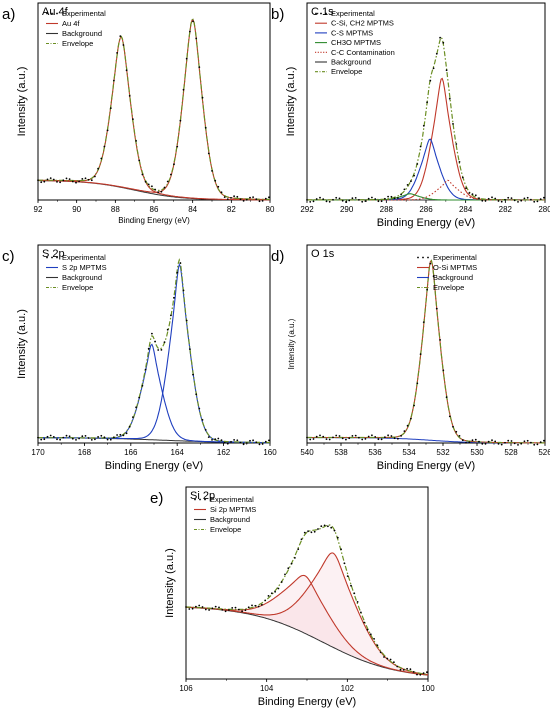 The height and width of the screenshot is (719, 550). I want to click on x-tick-label: 528, so click(511, 452).